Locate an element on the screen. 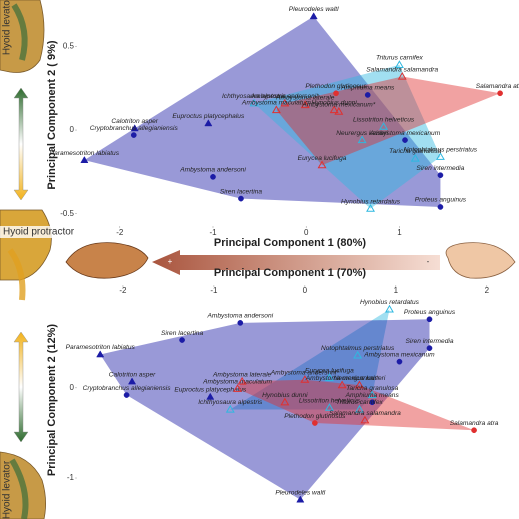  skull-illustration is located at coordinates (480, 260).